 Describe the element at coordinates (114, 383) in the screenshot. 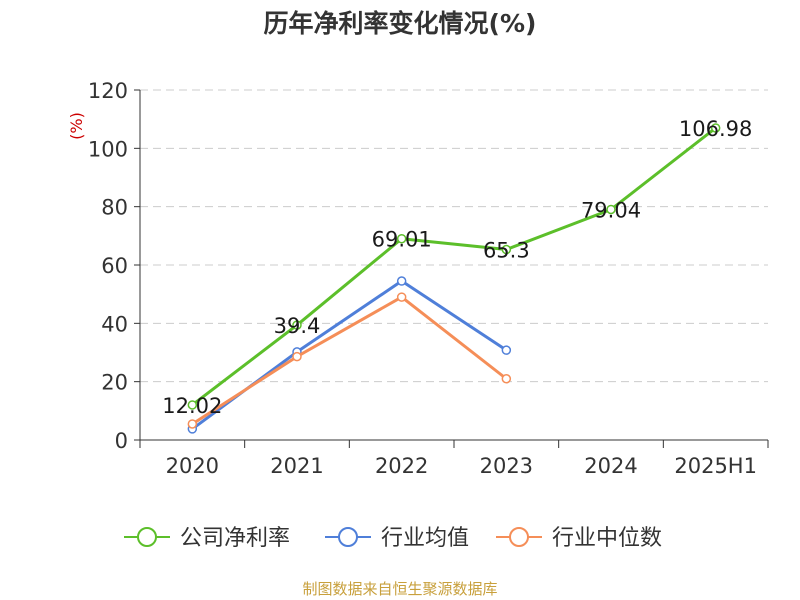

I see `y-tick-label: 20` at that location.